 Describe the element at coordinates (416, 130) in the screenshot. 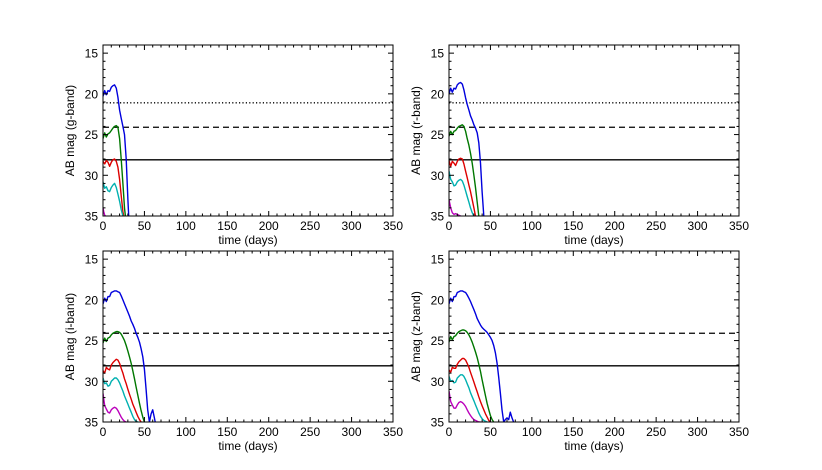

I see `y-axis-label: AB mag (r-band)` at that location.